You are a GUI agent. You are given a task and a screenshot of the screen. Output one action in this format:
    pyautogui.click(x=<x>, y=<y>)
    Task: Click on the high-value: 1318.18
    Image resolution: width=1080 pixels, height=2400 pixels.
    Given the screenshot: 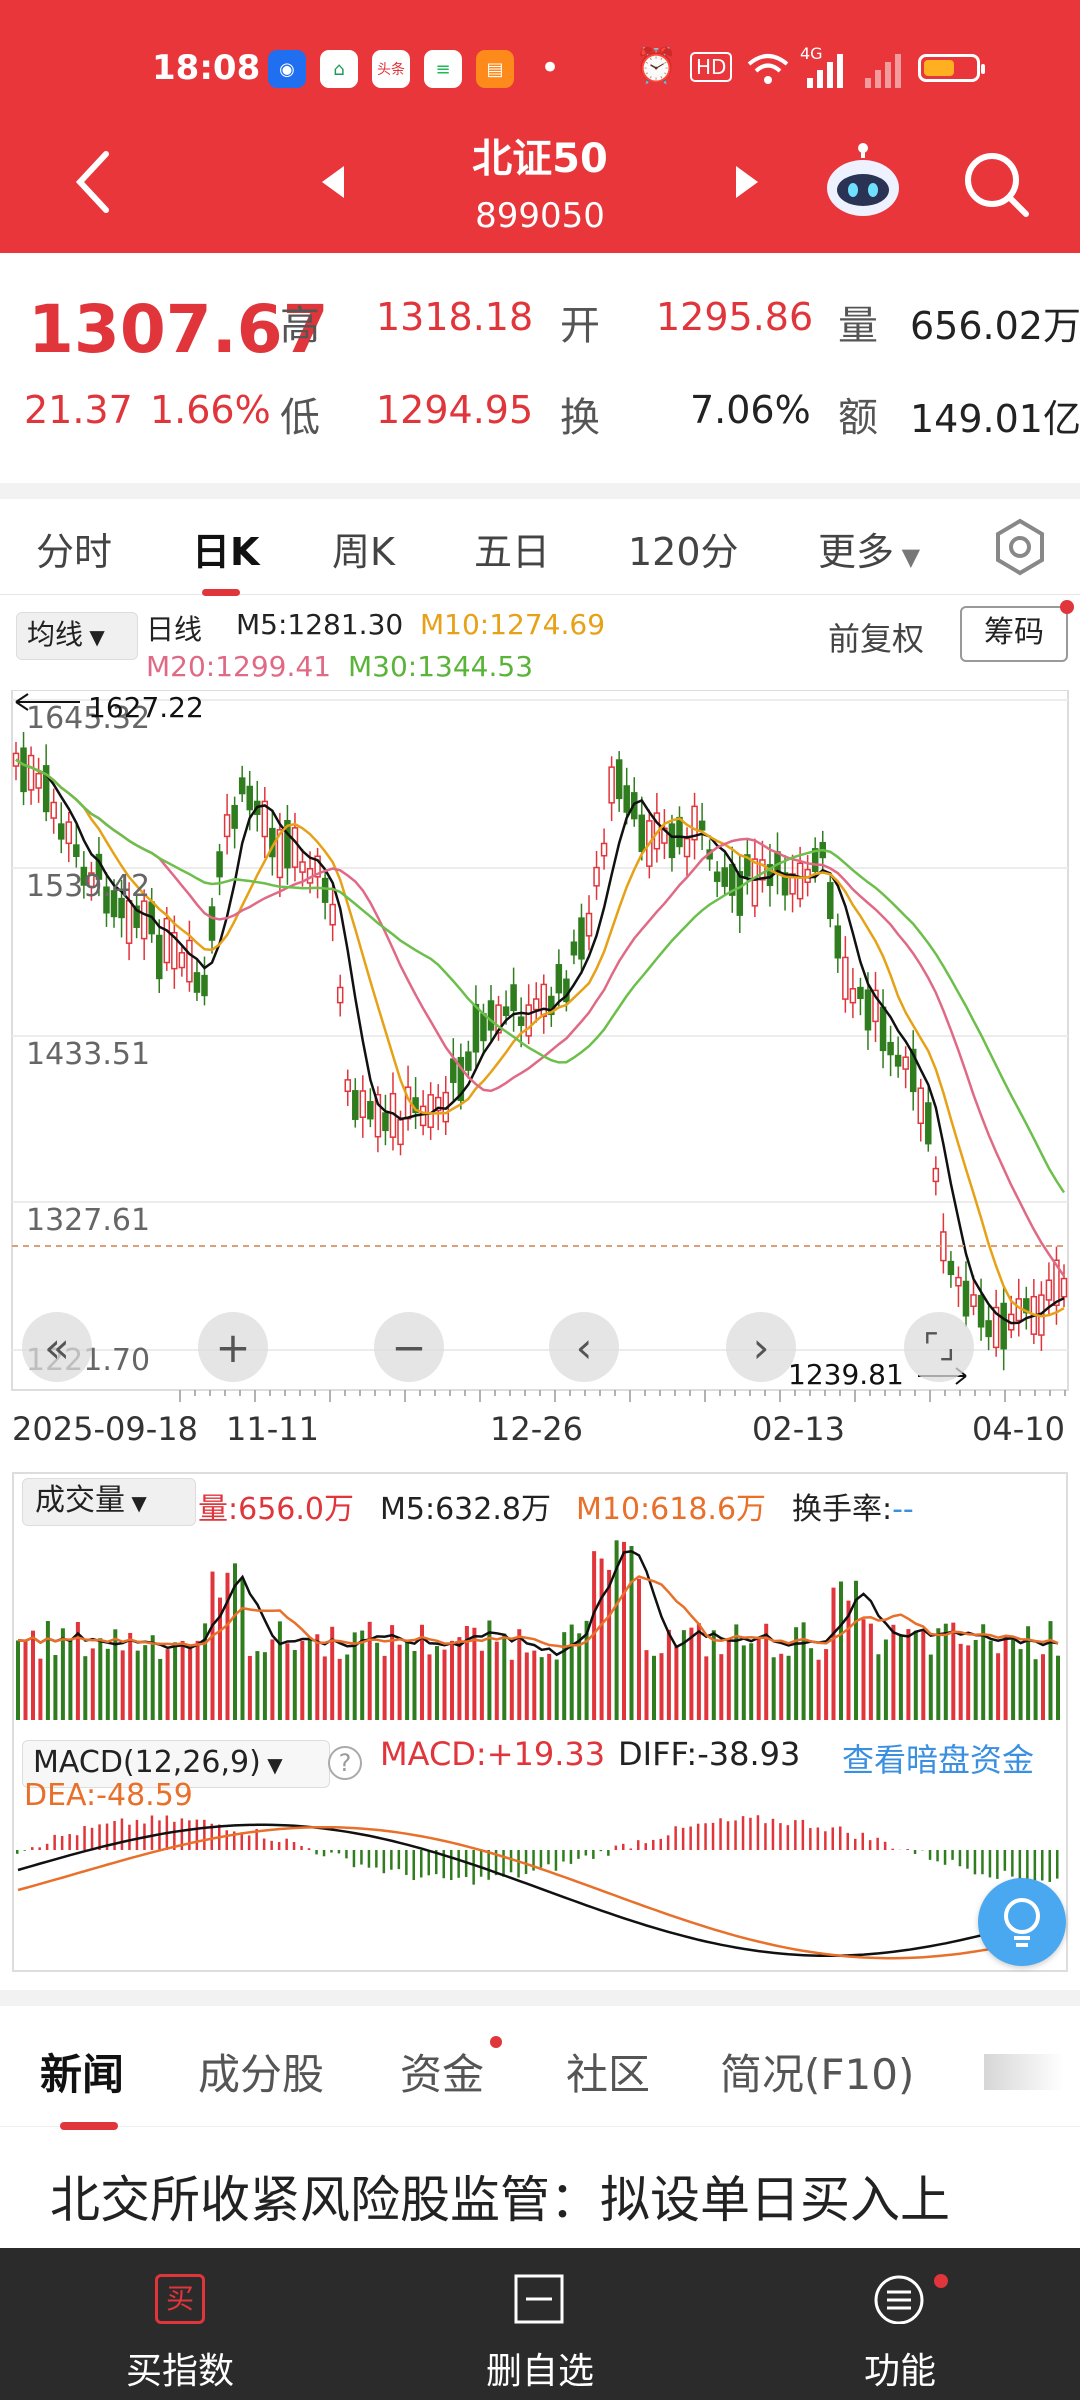 What is the action you would take?
    pyautogui.click(x=455, y=317)
    